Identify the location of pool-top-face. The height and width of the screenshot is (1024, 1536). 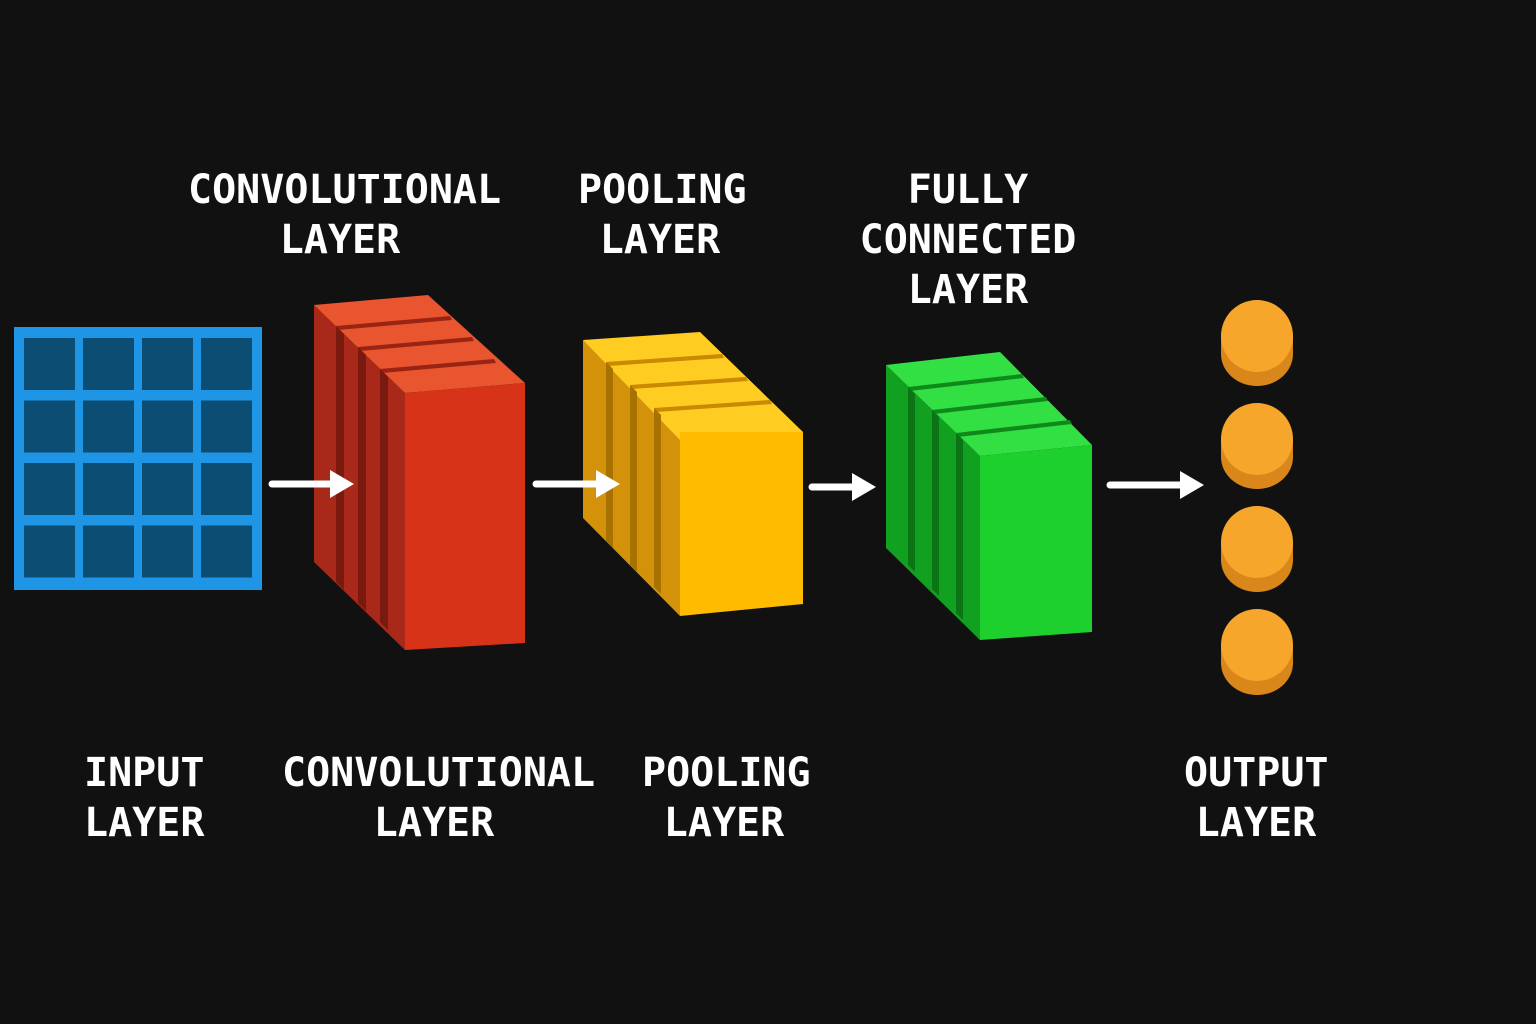
(693, 386).